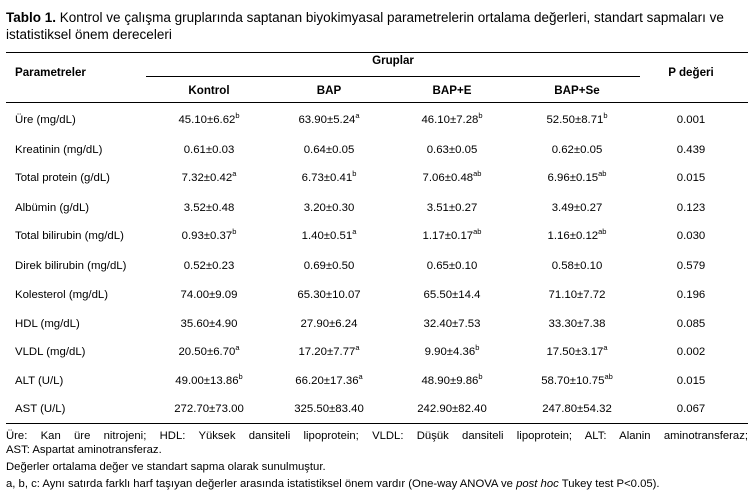 The height and width of the screenshot is (501, 753). I want to click on cell-value: 0.63±0.05, so click(452, 150).